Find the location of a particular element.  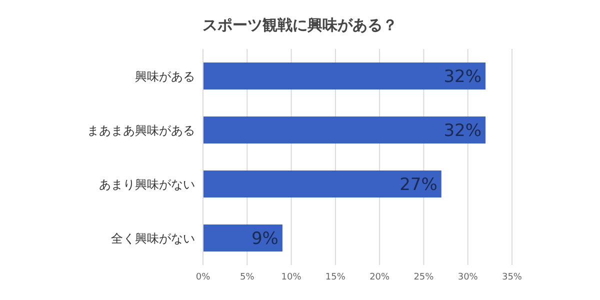

x-tick-label: 10% is located at coordinates (291, 277).